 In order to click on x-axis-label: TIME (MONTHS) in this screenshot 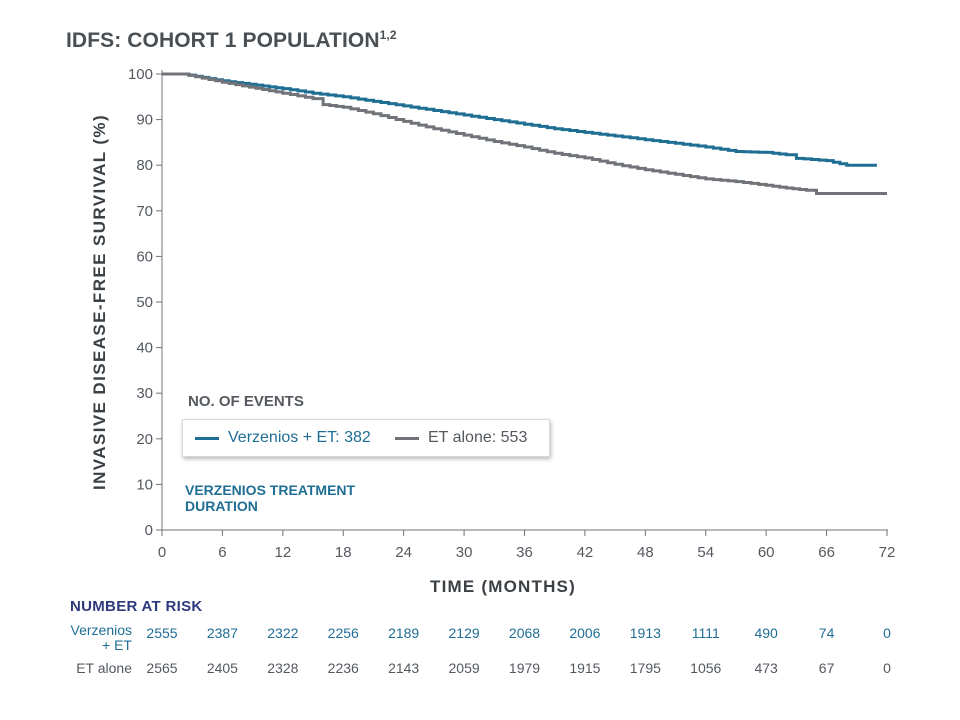, I will do `click(503, 586)`.